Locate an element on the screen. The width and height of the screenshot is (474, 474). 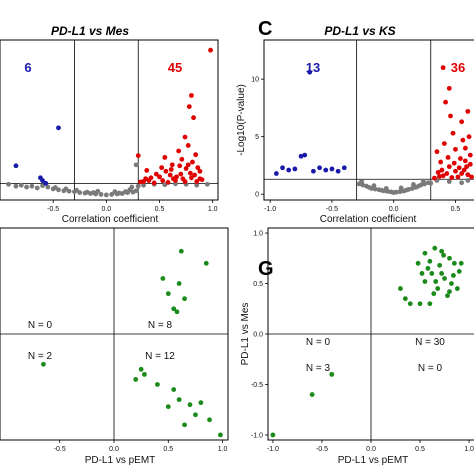
y-tick-label: 0.5 is located at coordinates (258, 284).